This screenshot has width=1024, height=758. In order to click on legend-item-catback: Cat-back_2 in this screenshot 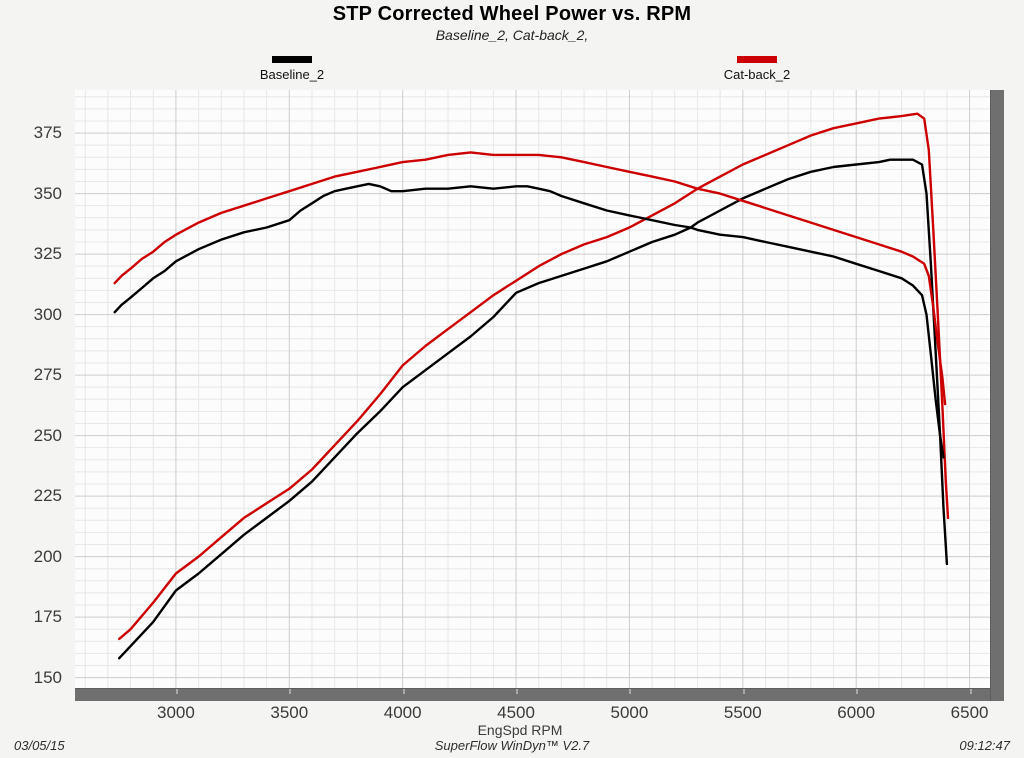, I will do `click(757, 69)`.